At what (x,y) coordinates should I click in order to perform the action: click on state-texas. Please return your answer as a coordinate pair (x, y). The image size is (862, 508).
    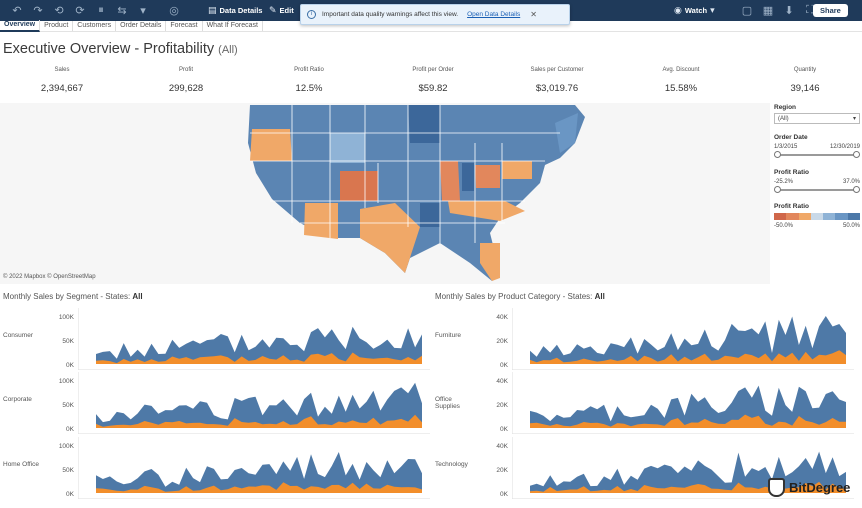
    Looking at the image, I should click on (390, 238).